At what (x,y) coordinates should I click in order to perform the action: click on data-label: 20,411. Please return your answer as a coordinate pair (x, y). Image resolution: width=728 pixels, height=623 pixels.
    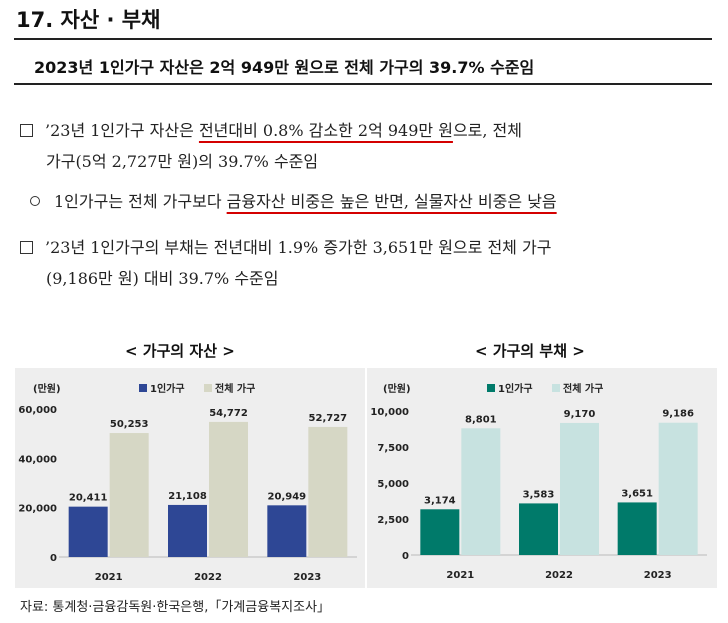
    Looking at the image, I should click on (88, 498).